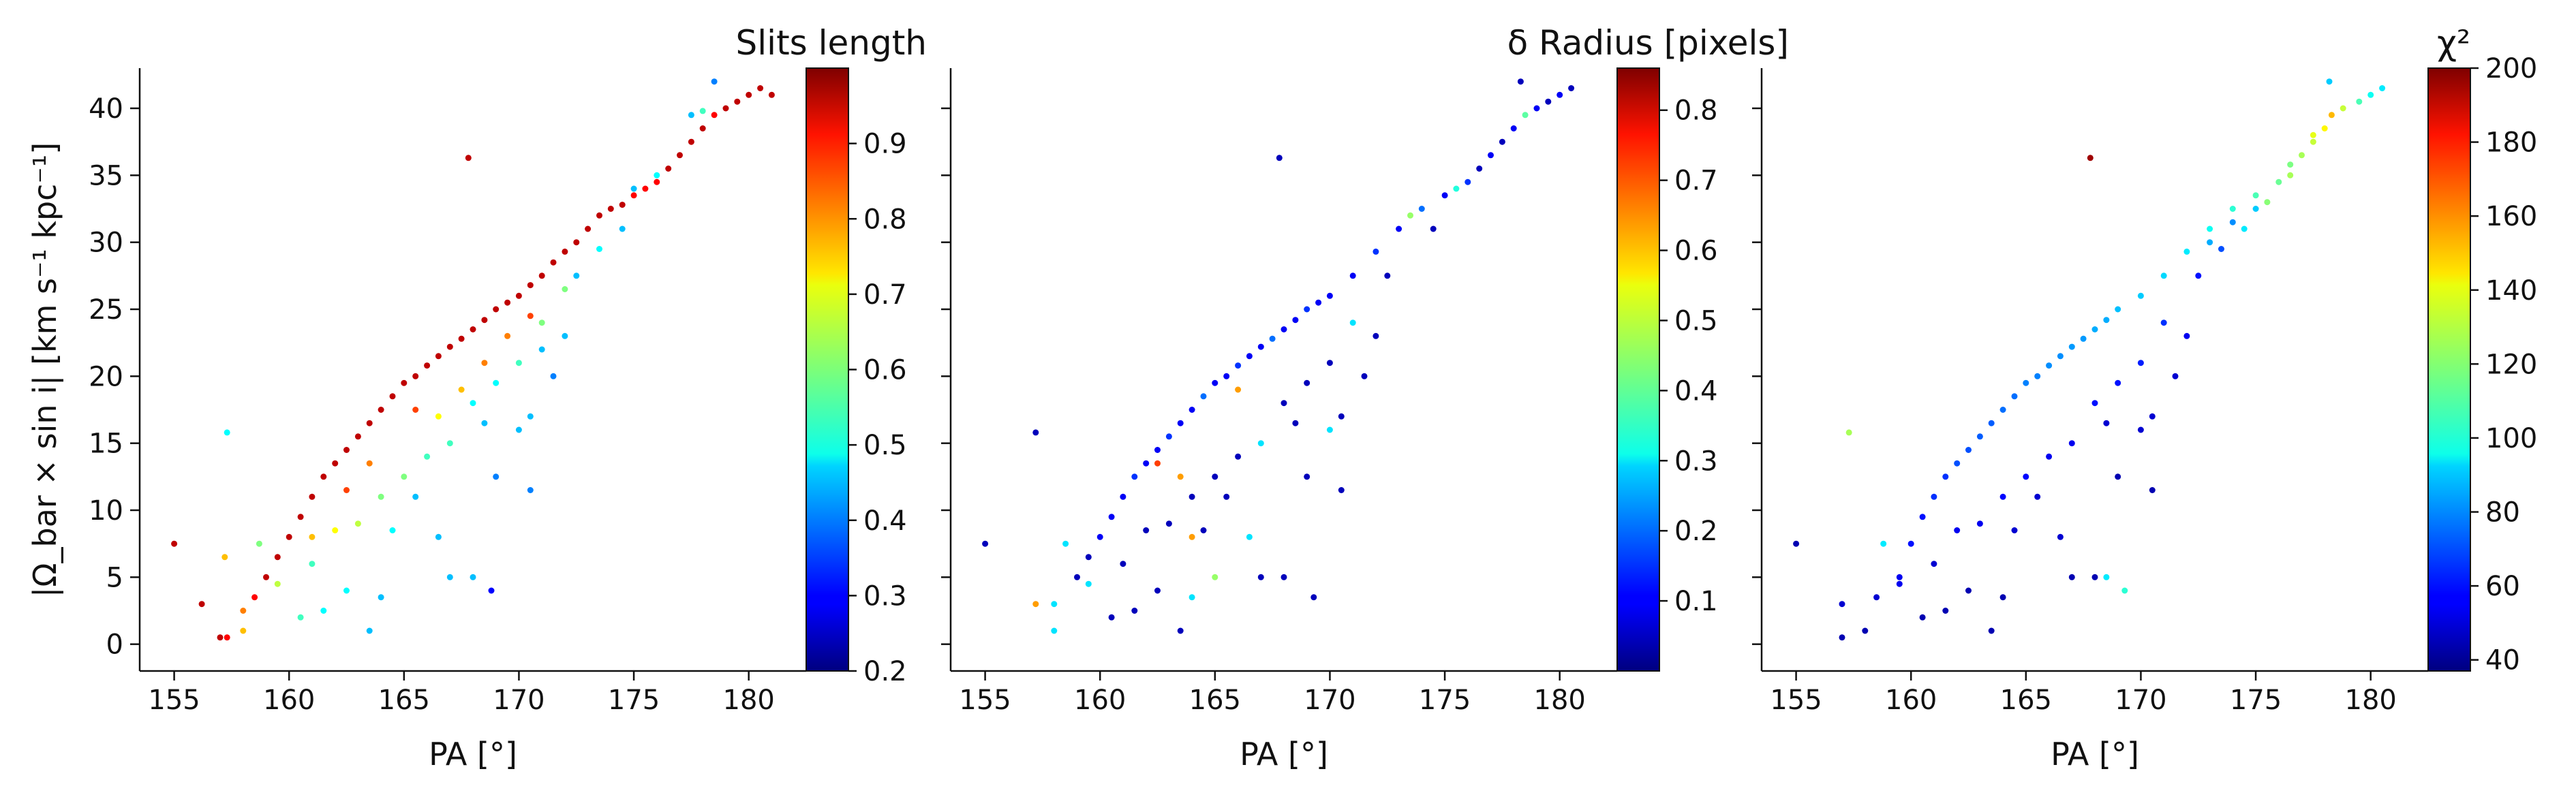 The height and width of the screenshot is (797, 2576). I want to click on colorbar, so click(828, 369).